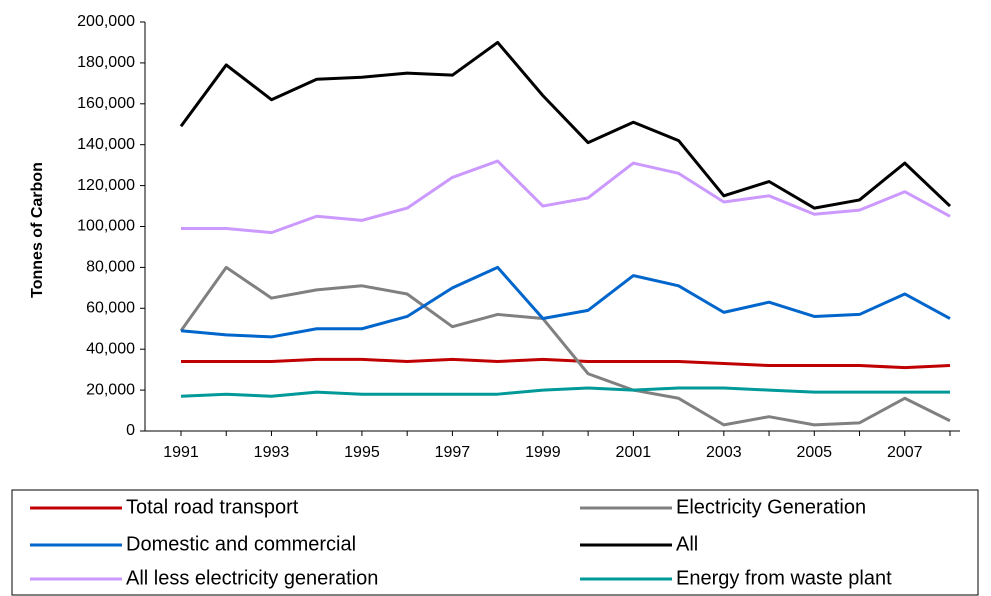  Describe the element at coordinates (106, 62) in the screenshot. I see `y-tick-label: 180,000` at that location.